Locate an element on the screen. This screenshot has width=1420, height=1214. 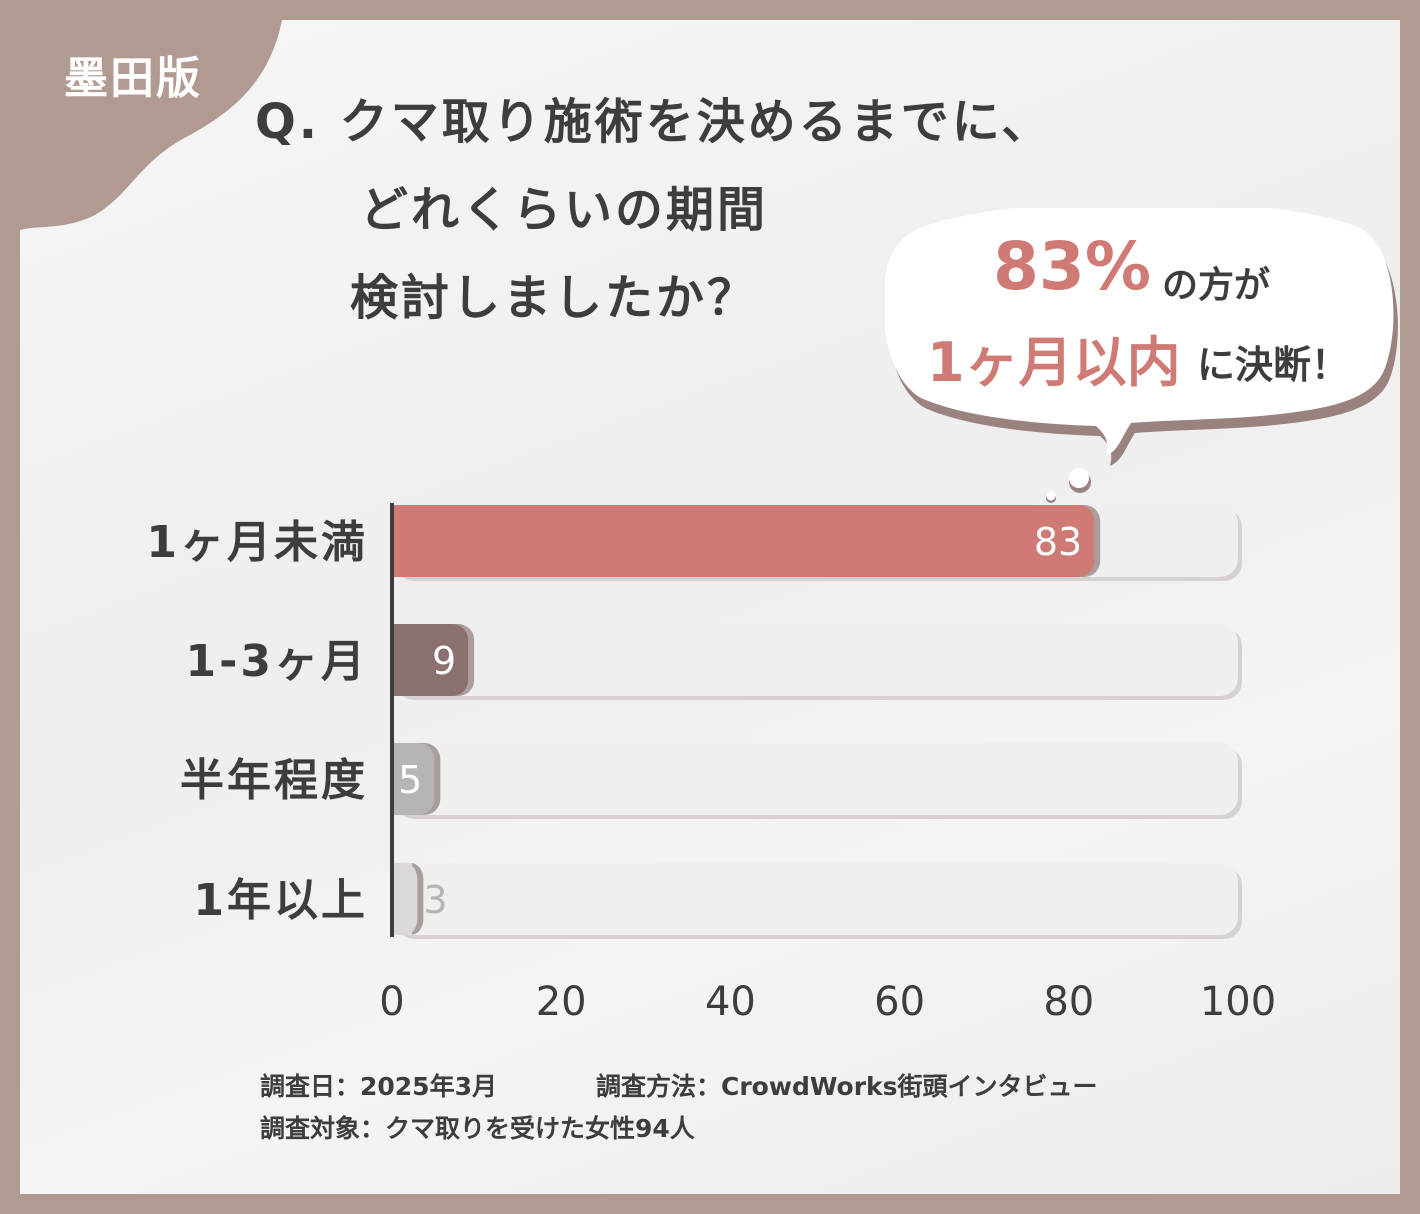
category-label: 半年程度 is located at coordinates (274, 780).